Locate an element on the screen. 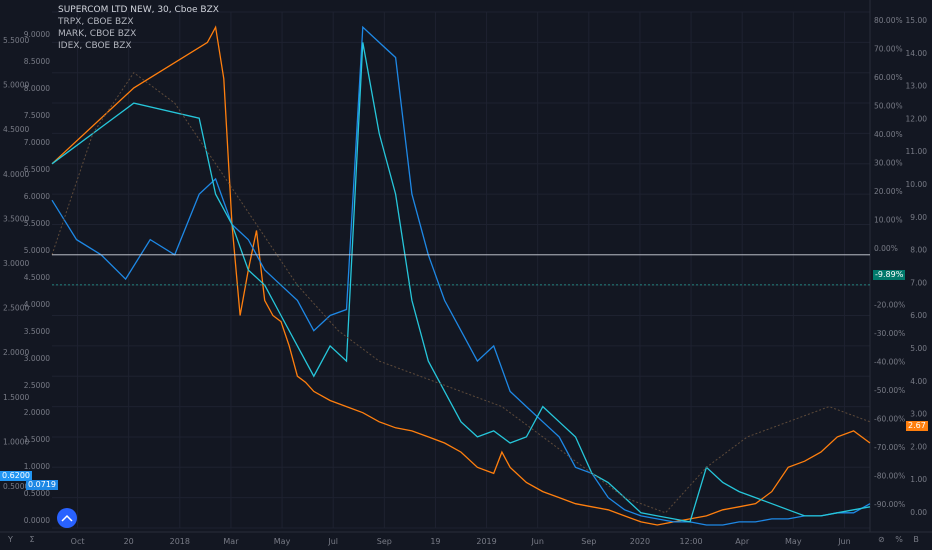 Image resolution: width=932 pixels, height=550 pixels. y-left-inner-tick: 2.0000 is located at coordinates (37, 412).